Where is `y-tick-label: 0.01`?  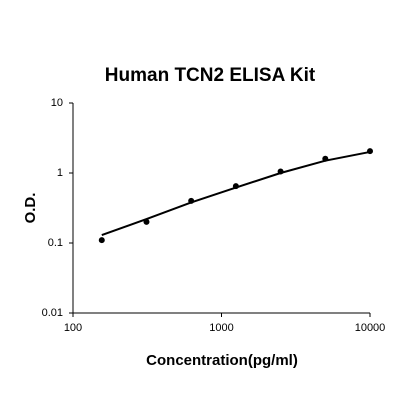 y-tick-label: 0.01 is located at coordinates (52, 313).